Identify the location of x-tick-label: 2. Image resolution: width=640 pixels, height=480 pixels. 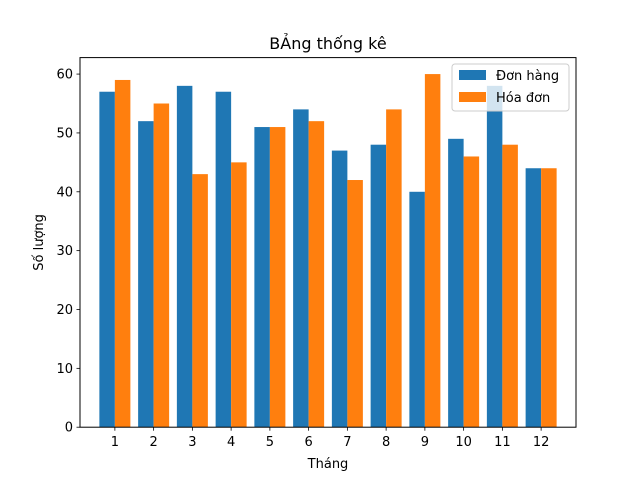
(153, 442).